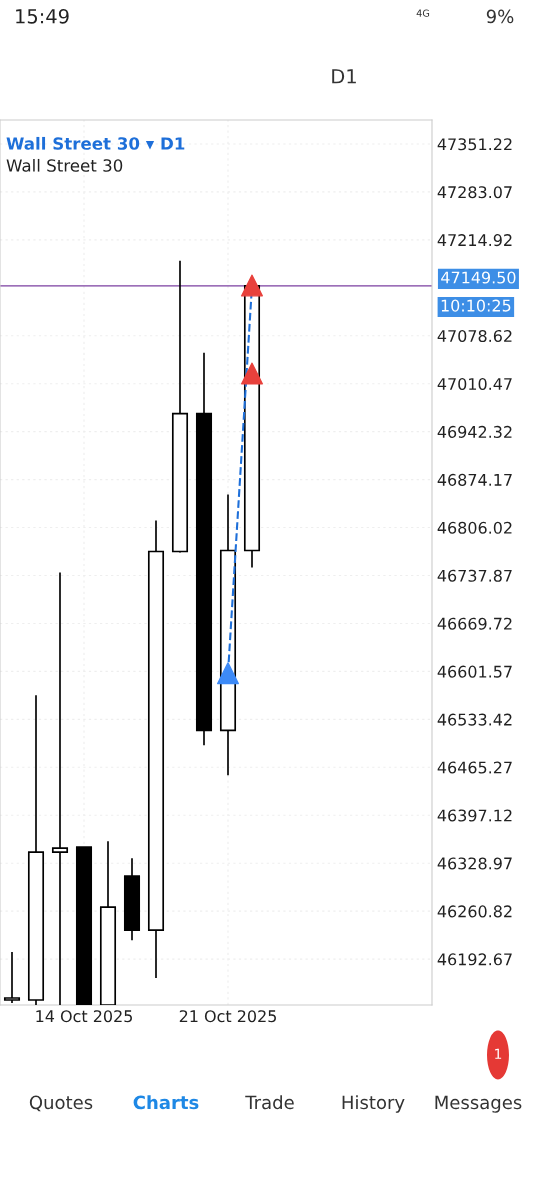  I want to click on text: Charts, so click(166, 1102).